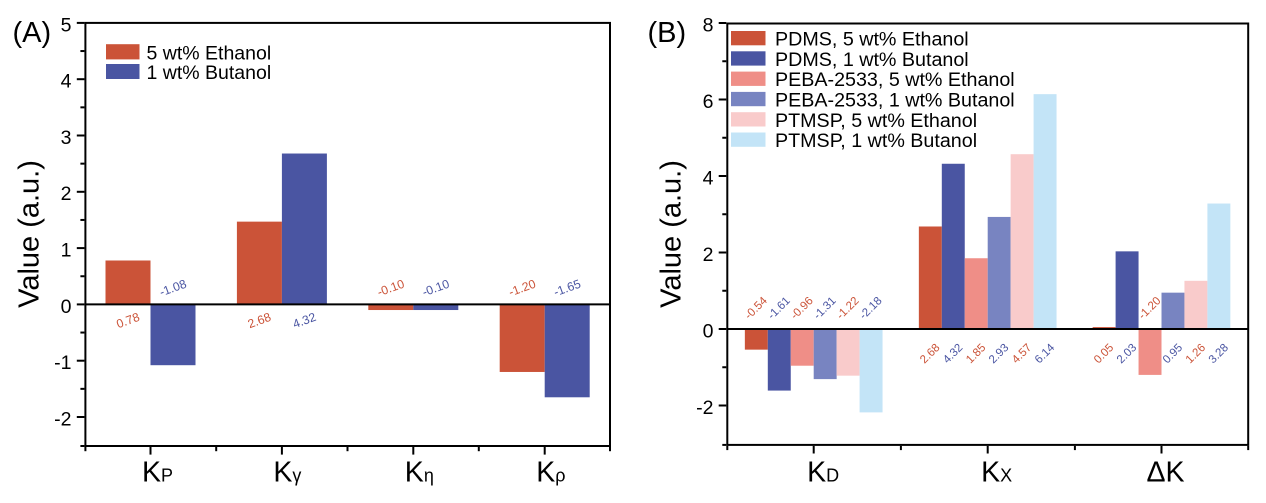 The height and width of the screenshot is (503, 1266). Describe the element at coordinates (872, 40) in the screenshot. I see `svg-text: PDMS, 5 wt% Ethanol` at that location.